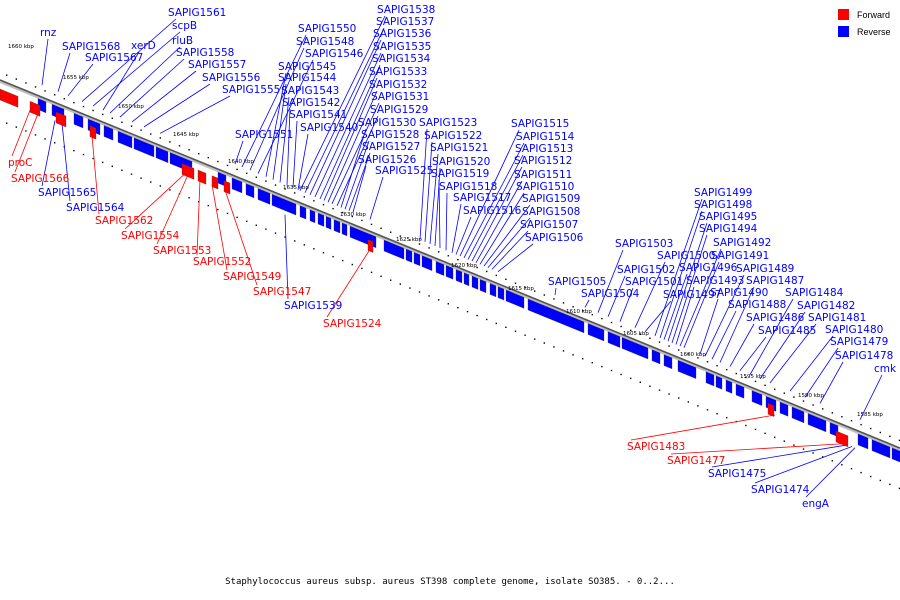 Image resolution: width=900 pixels, height=600 pixels. Describe the element at coordinates (222, 262) in the screenshot. I see `gene-label: SAPIG1552` at that location.